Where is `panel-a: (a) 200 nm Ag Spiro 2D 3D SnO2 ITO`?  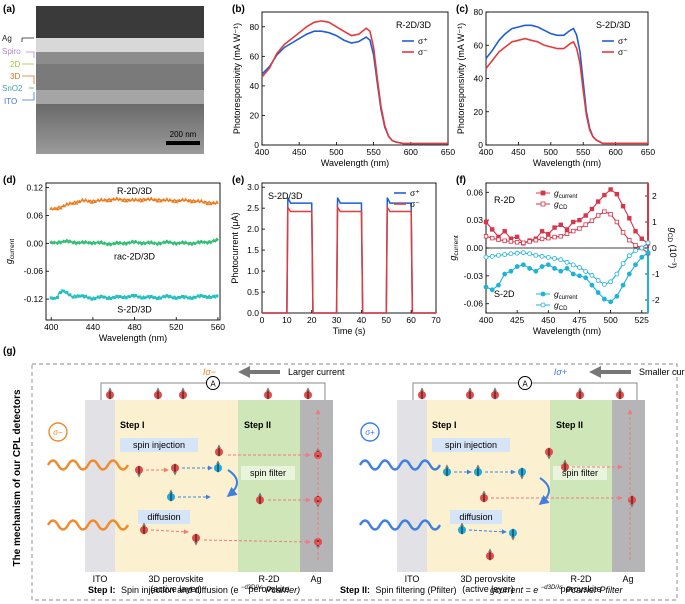 panel-a: (a) 200 nm Ag Spiro 2D 3D SnO2 ITO is located at coordinates (103, 79).